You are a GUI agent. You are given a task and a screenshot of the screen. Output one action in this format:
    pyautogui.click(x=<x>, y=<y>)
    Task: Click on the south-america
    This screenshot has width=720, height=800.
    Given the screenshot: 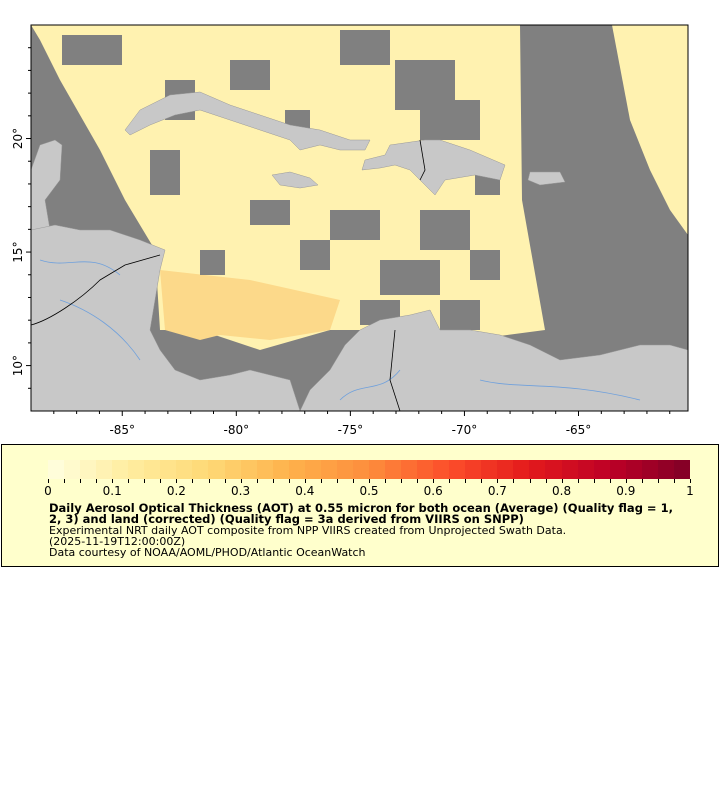 What is the action you would take?
    pyautogui.click(x=494, y=360)
    